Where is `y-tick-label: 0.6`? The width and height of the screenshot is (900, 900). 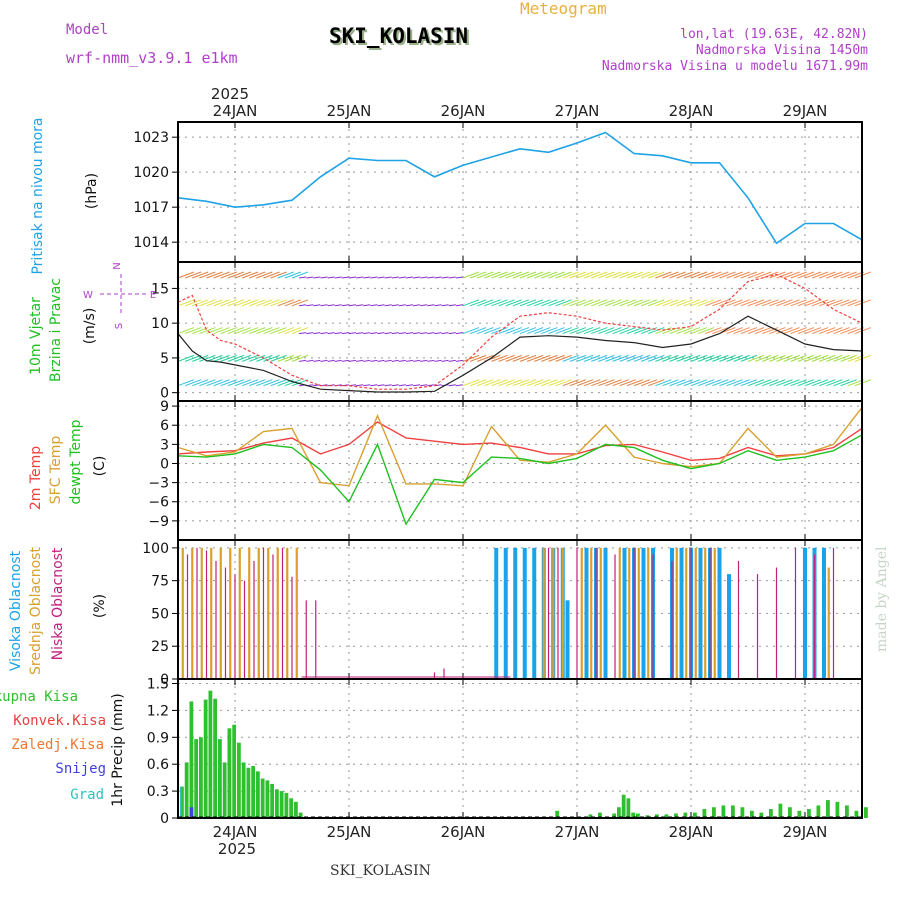 y-tick-label: 0.6 is located at coordinates (158, 765).